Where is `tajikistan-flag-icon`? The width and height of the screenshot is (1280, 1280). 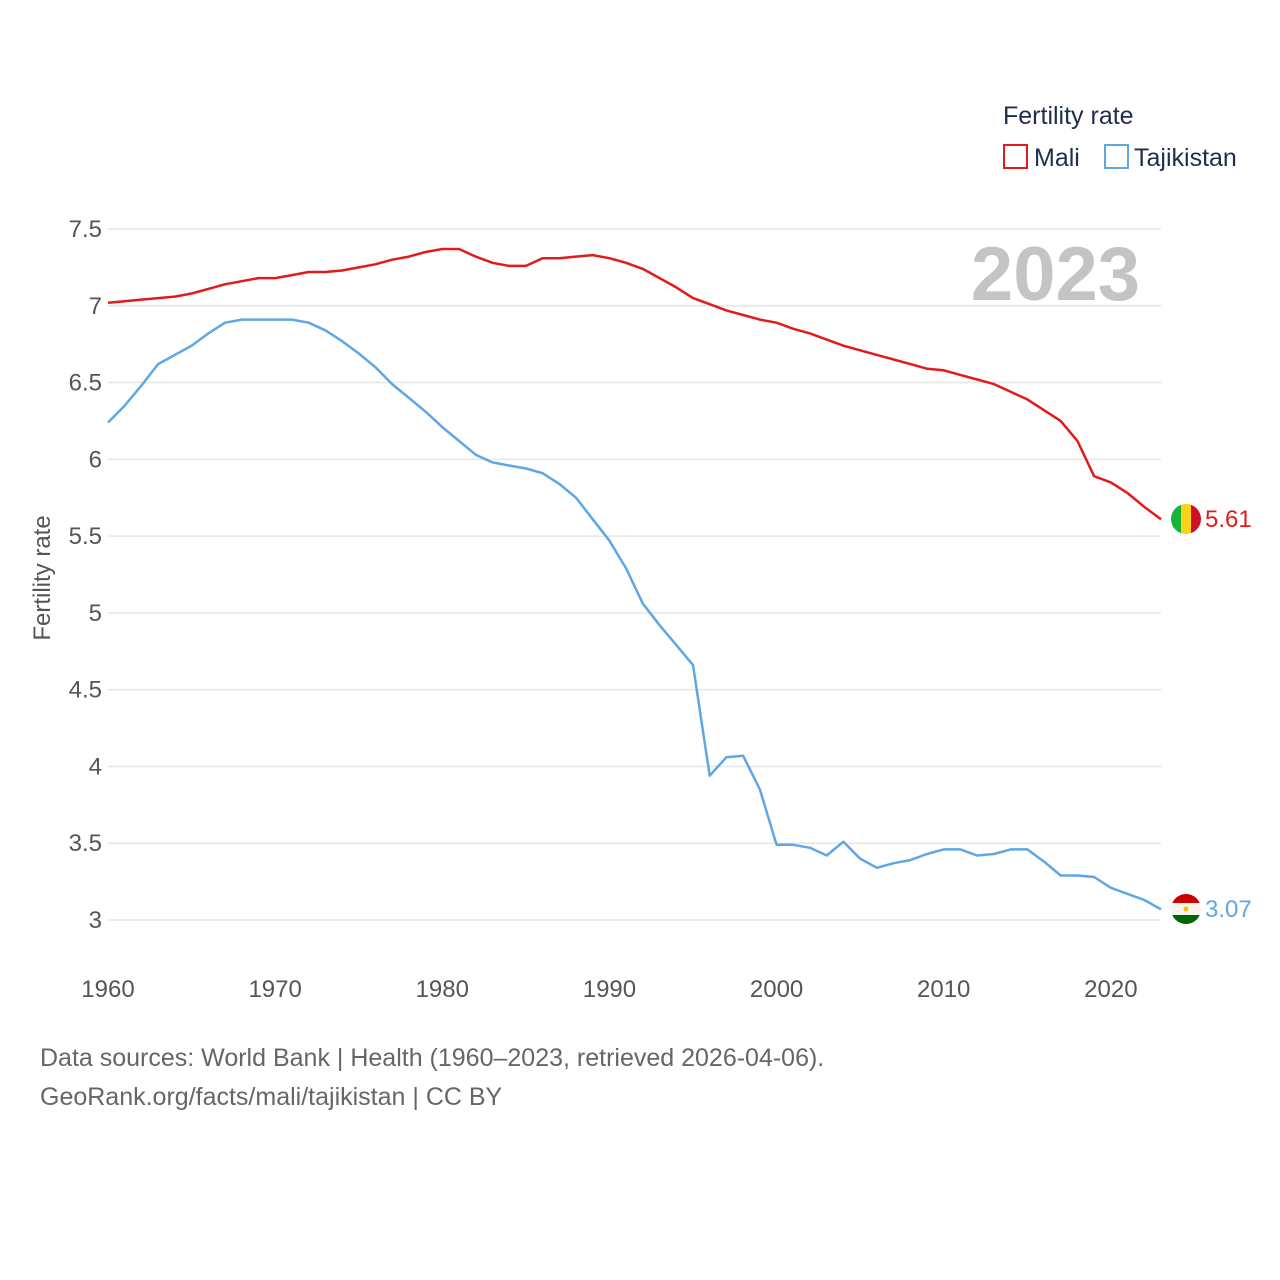 tajikistan-flag-icon is located at coordinates (1186, 909).